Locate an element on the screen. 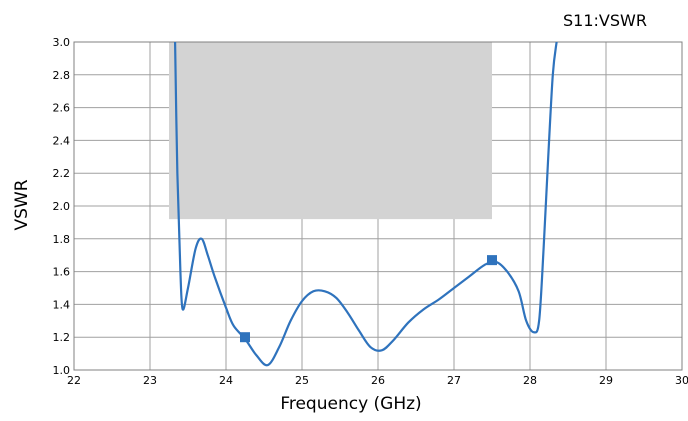 This screenshot has width=688, height=421. x-tick-label: 25 is located at coordinates (302, 380).